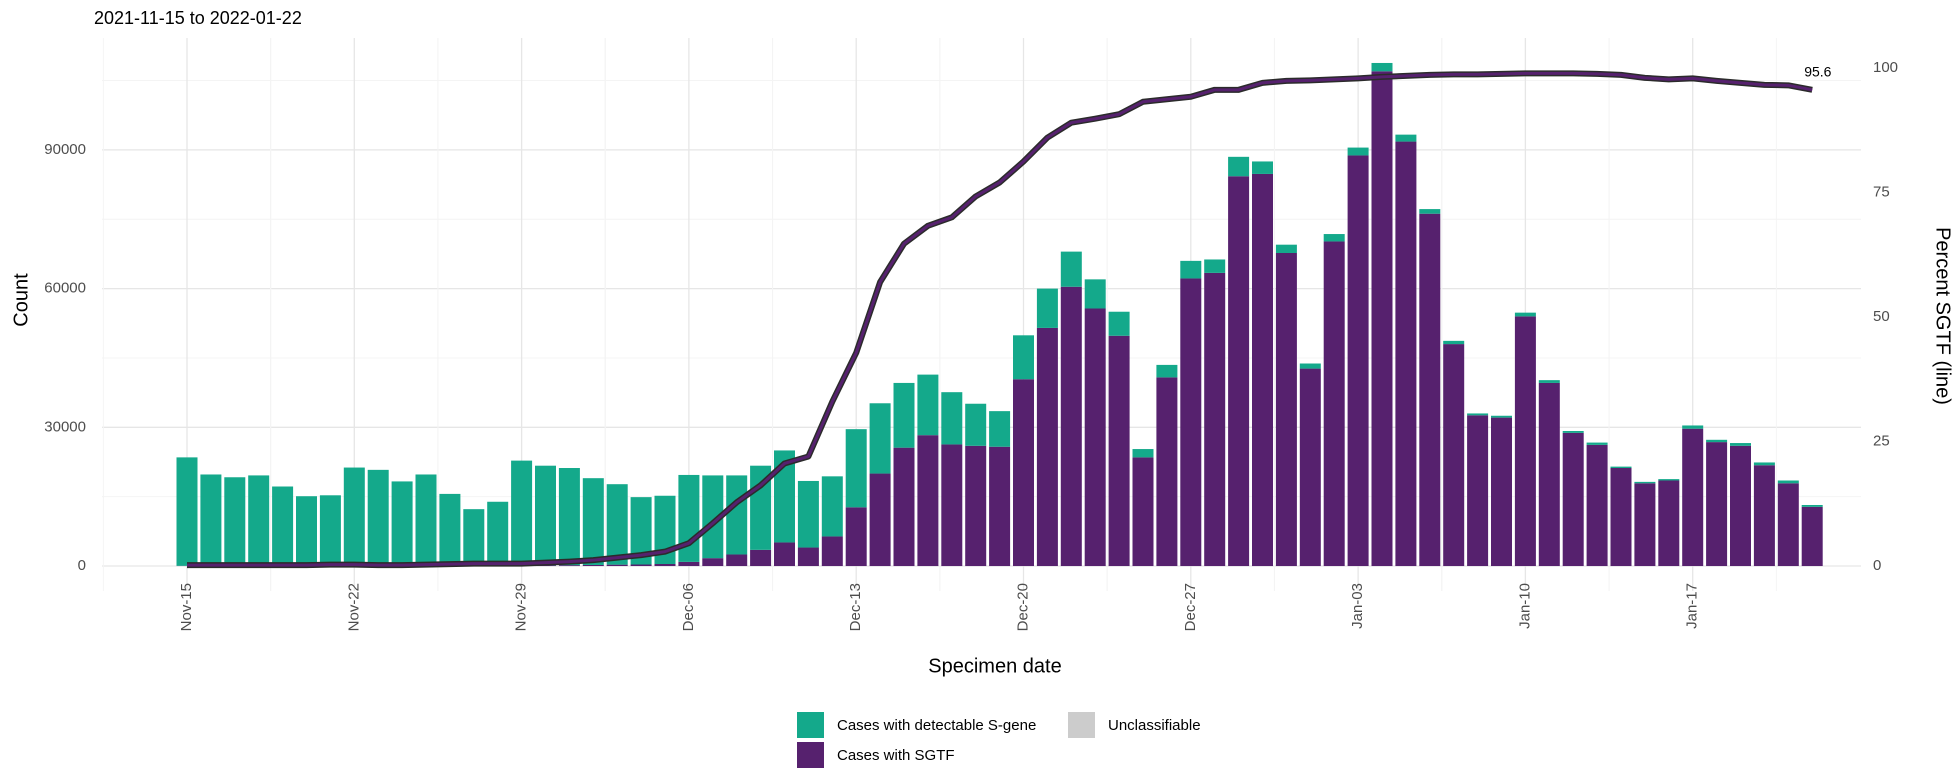  I want to click on x-tick-label: Nov-29, so click(521, 607).